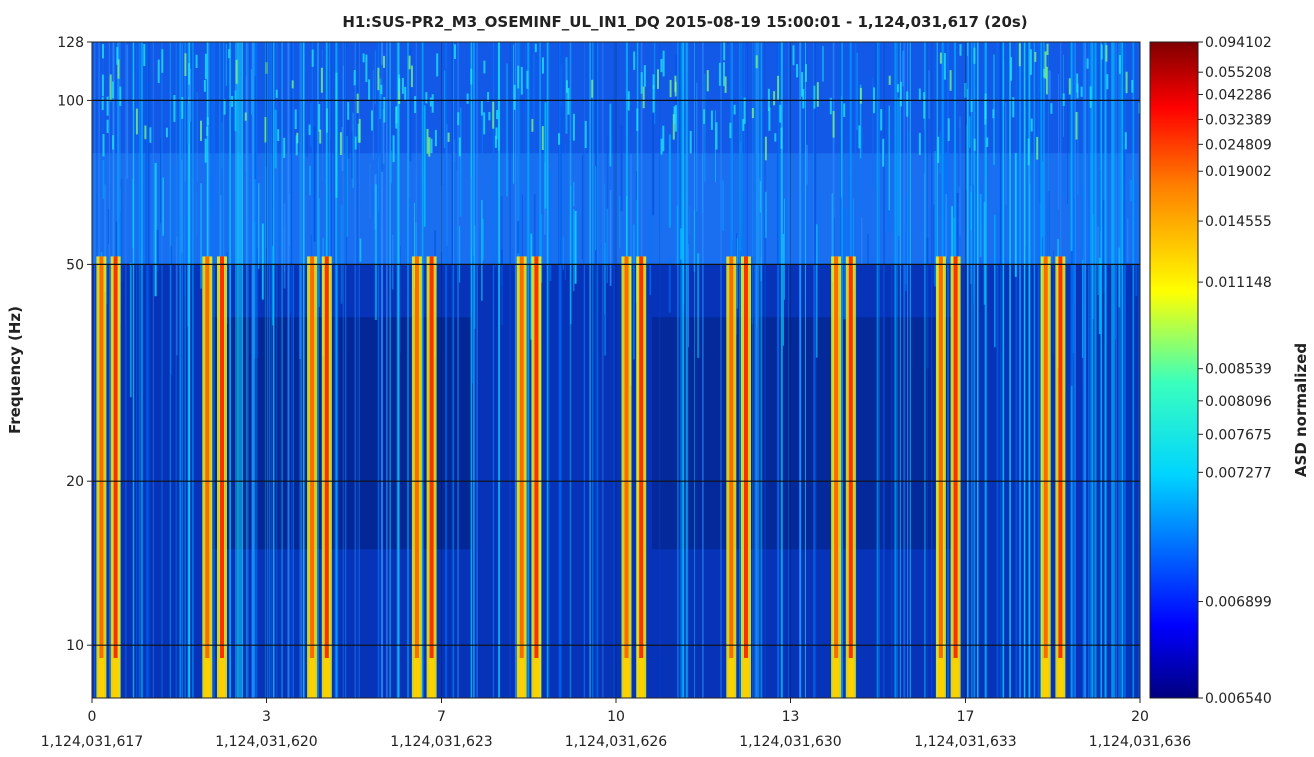 The width and height of the screenshot is (1314, 757). I want to click on x-tick-gps-label: 1,124,031,620, so click(266, 742).